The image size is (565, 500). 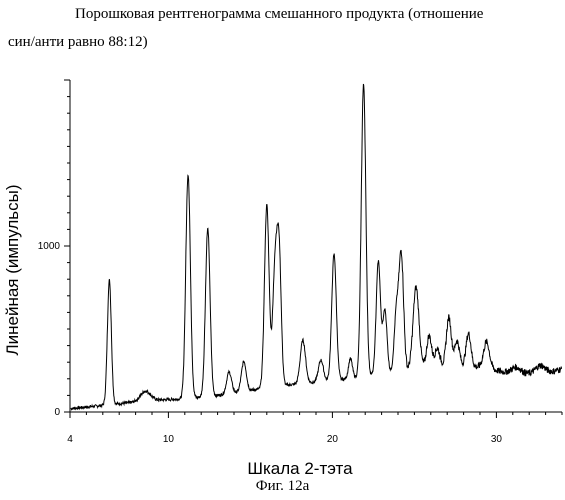 I want to click on figure-caption: Фиг. 12а, so click(x=282, y=486).